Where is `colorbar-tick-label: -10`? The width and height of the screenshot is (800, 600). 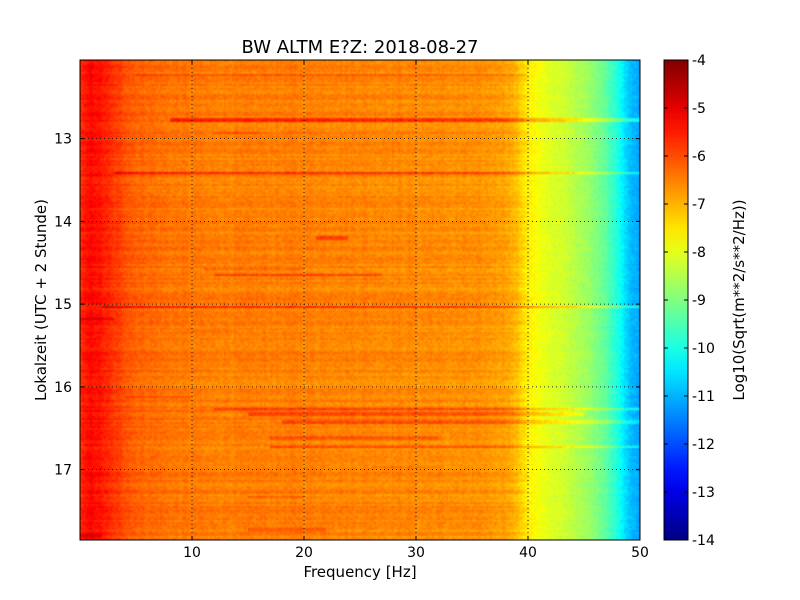 colorbar-tick-label: -10 is located at coordinates (703, 349).